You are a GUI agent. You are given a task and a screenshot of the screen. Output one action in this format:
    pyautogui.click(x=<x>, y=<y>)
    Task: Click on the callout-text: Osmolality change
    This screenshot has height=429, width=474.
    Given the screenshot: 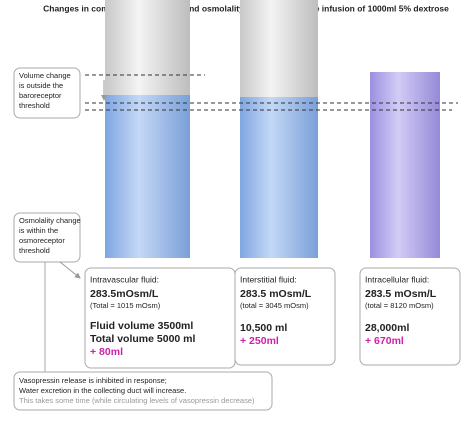 What is the action you would take?
    pyautogui.click(x=50, y=220)
    